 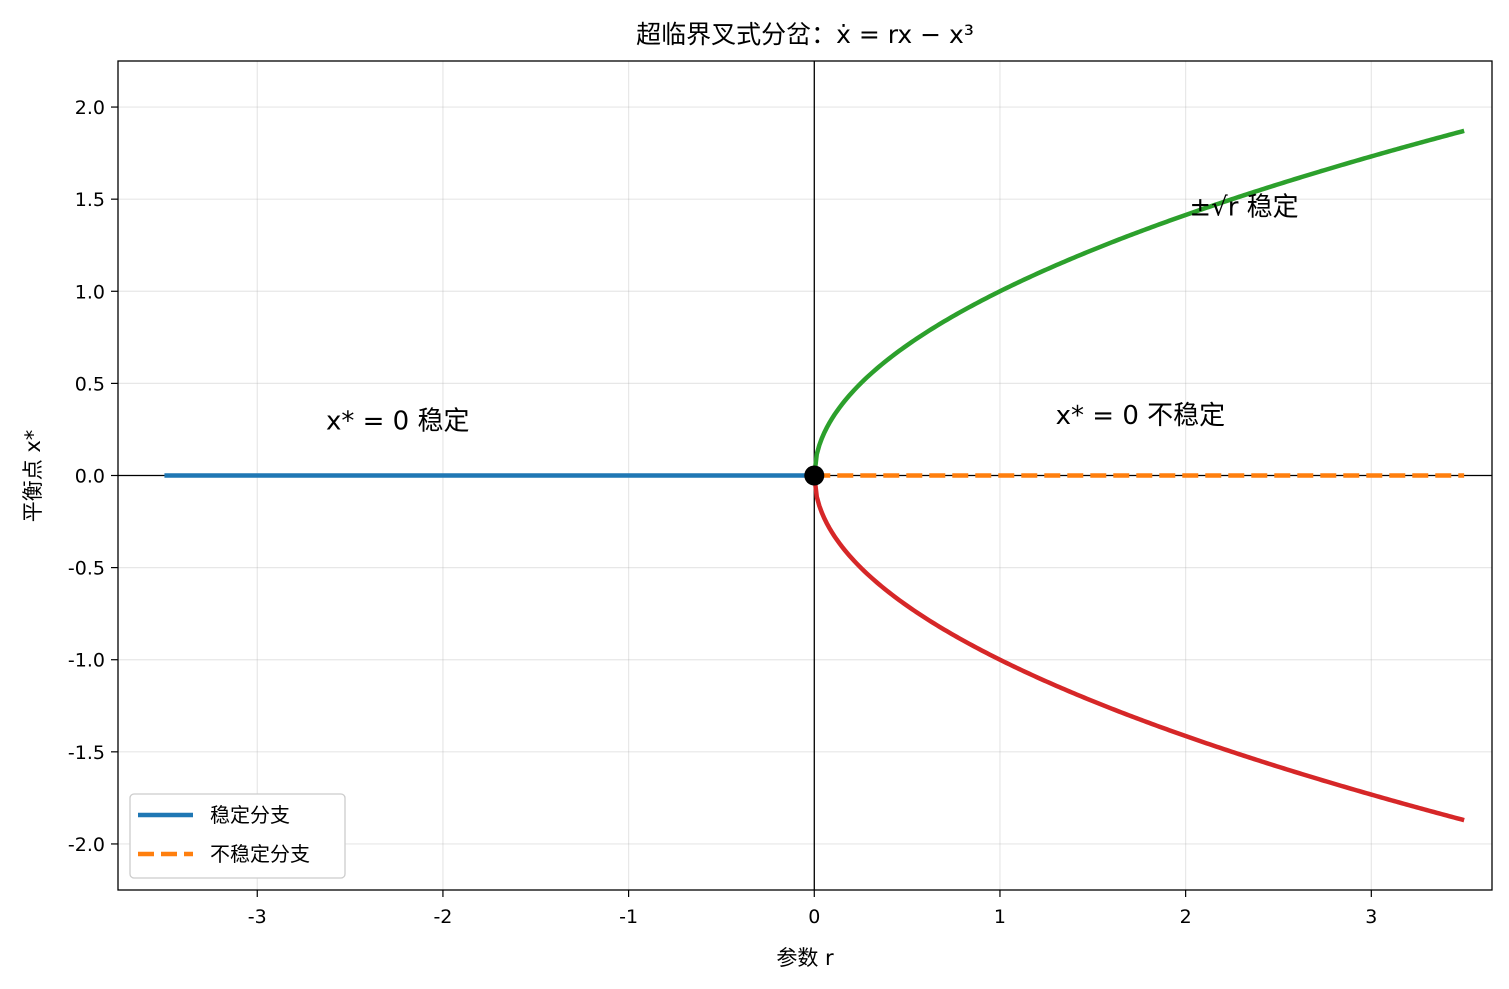 What do you see at coordinates (86, 661) in the screenshot?
I see `y-tick-label: -1.0` at bounding box center [86, 661].